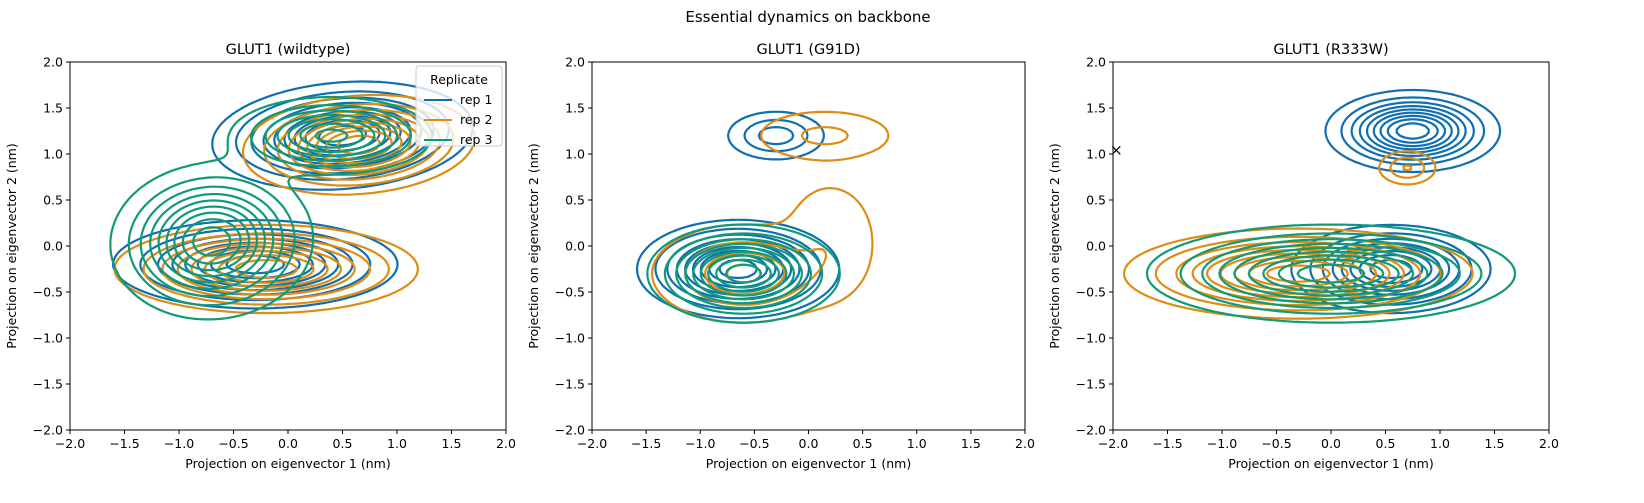 The height and width of the screenshot is (503, 1644). What do you see at coordinates (807, 17) in the screenshot?
I see `figure-suptitle: Essential dynamics on backbone` at bounding box center [807, 17].